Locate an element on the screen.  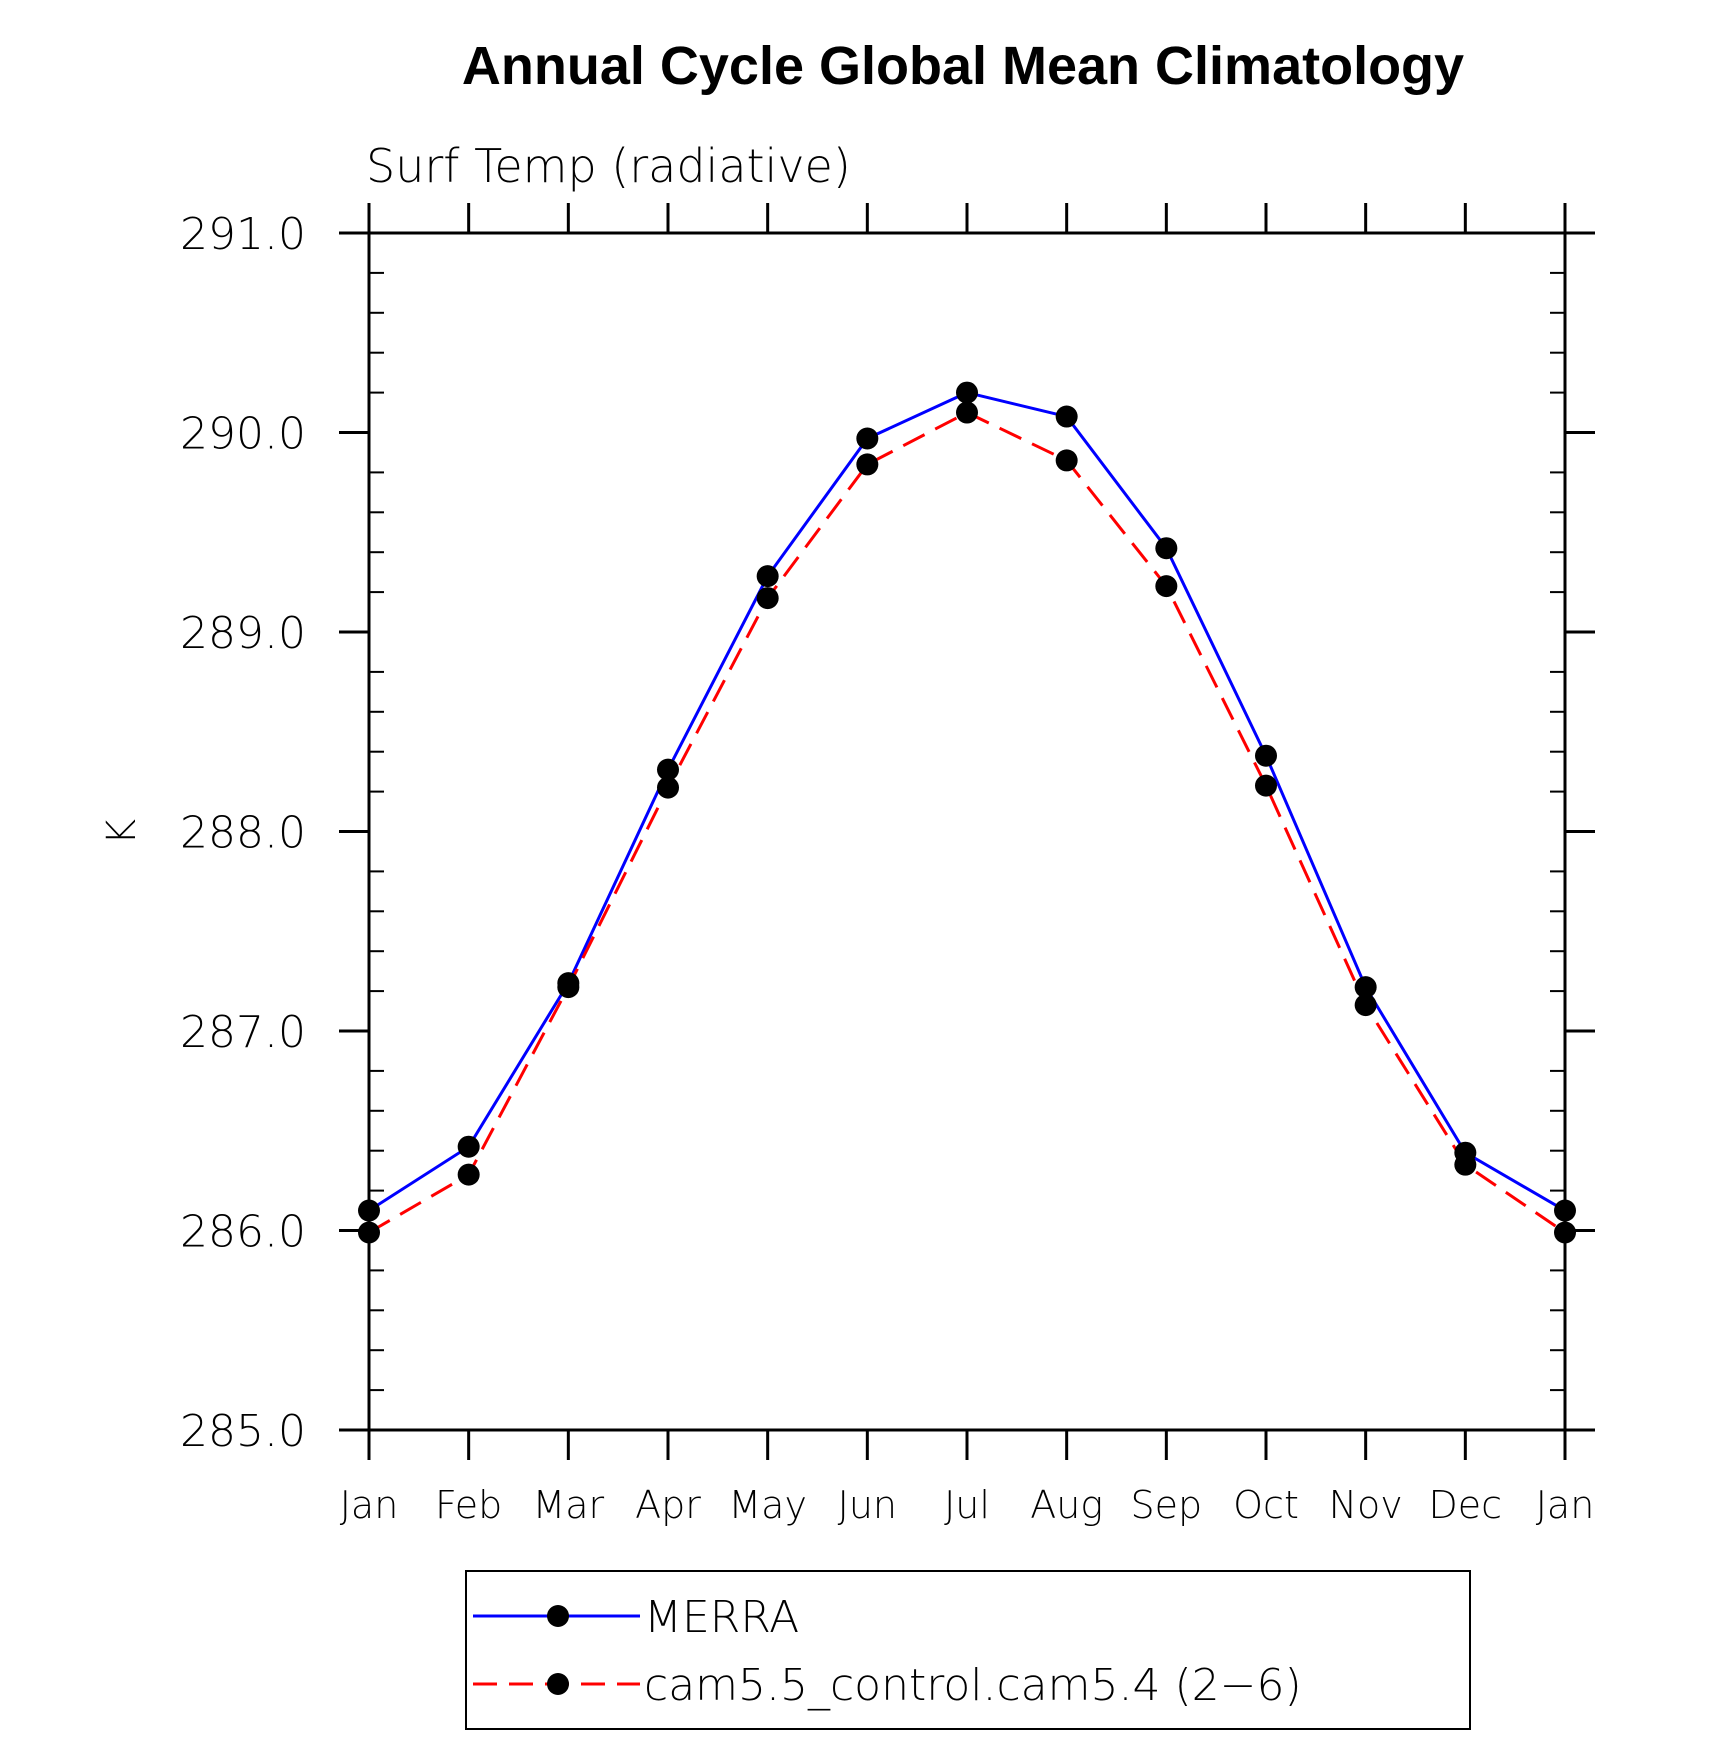
x-tick-label: Jul is located at coordinates (967, 1505).